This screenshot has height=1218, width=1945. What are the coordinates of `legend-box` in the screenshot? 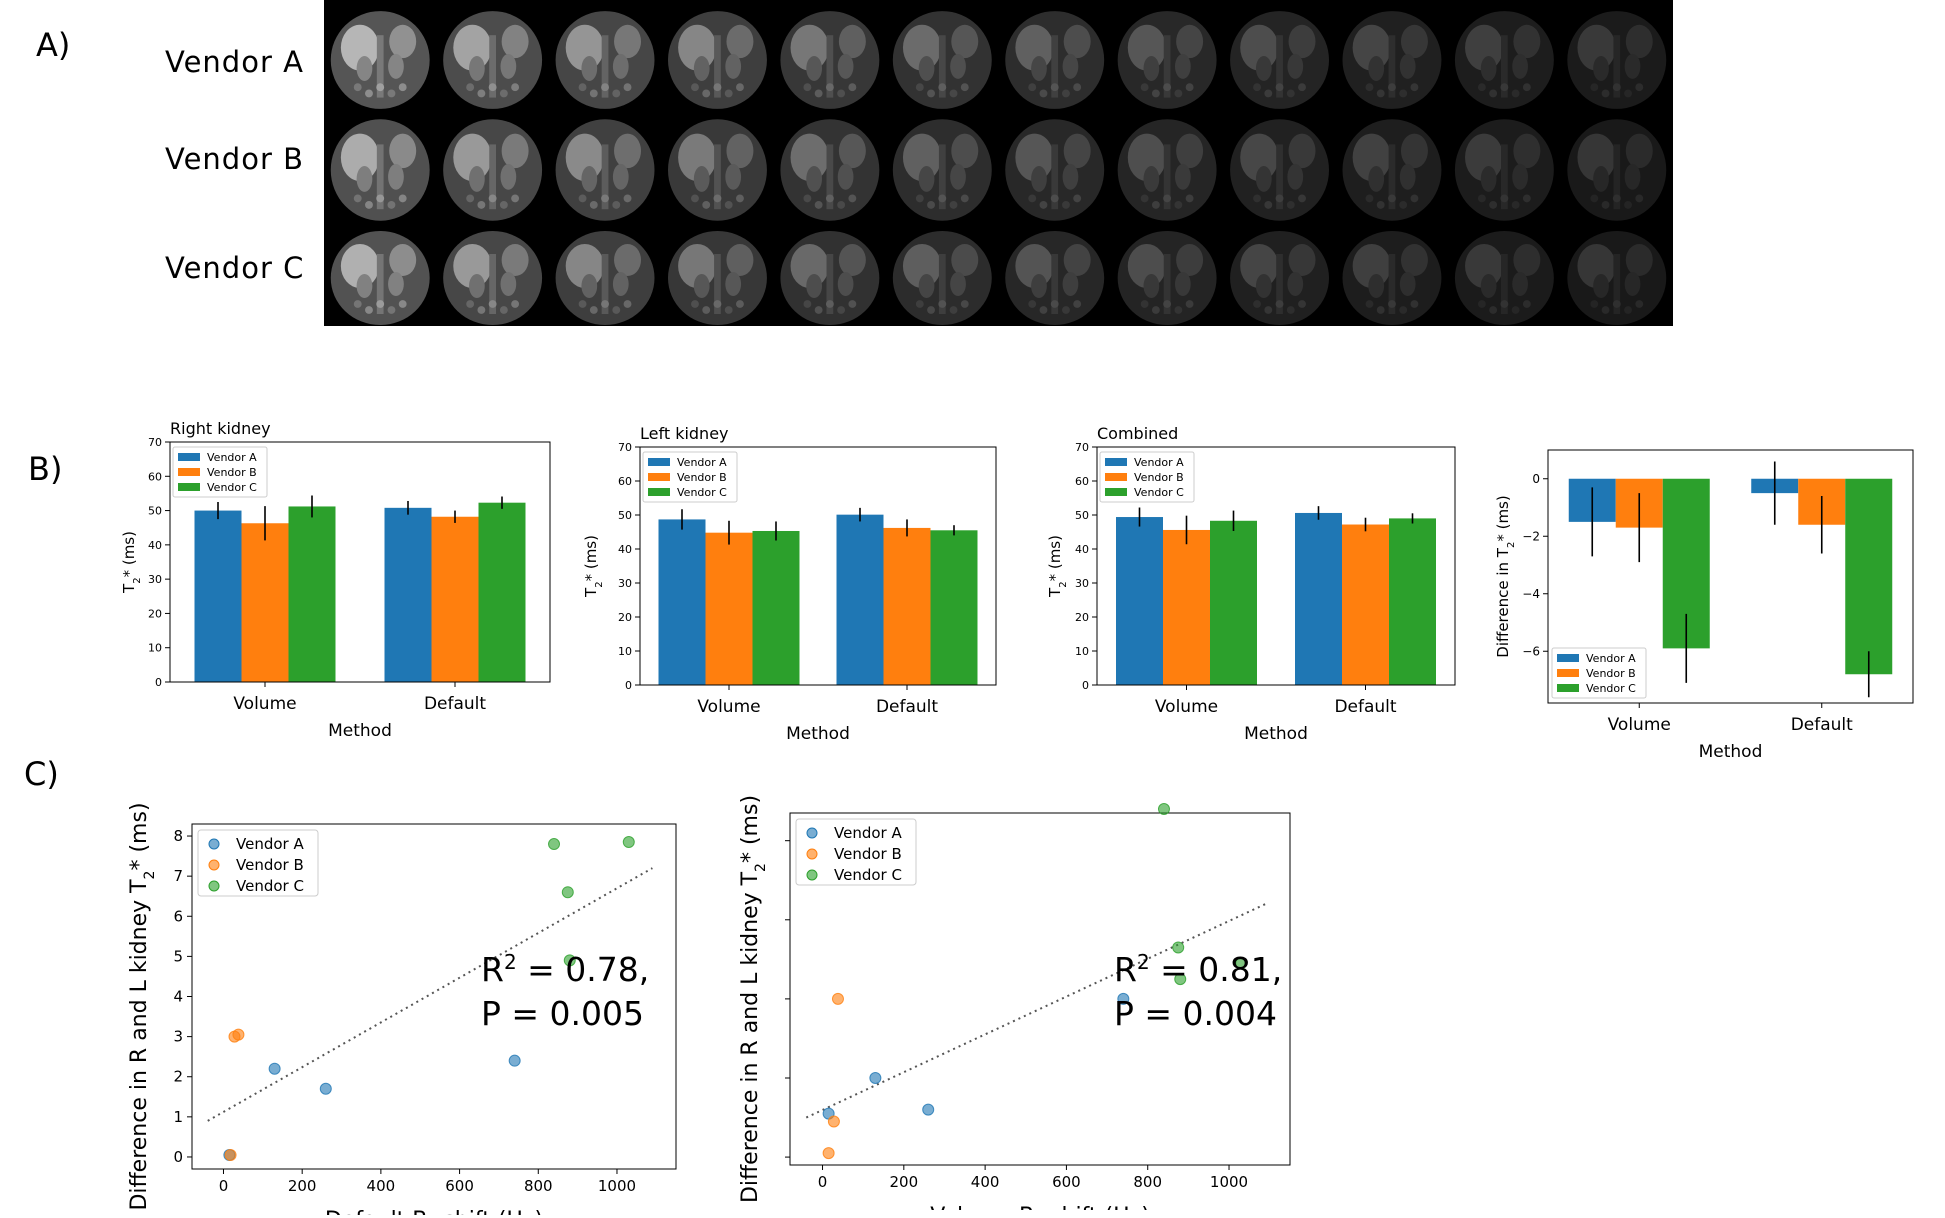 It's located at (258, 863).